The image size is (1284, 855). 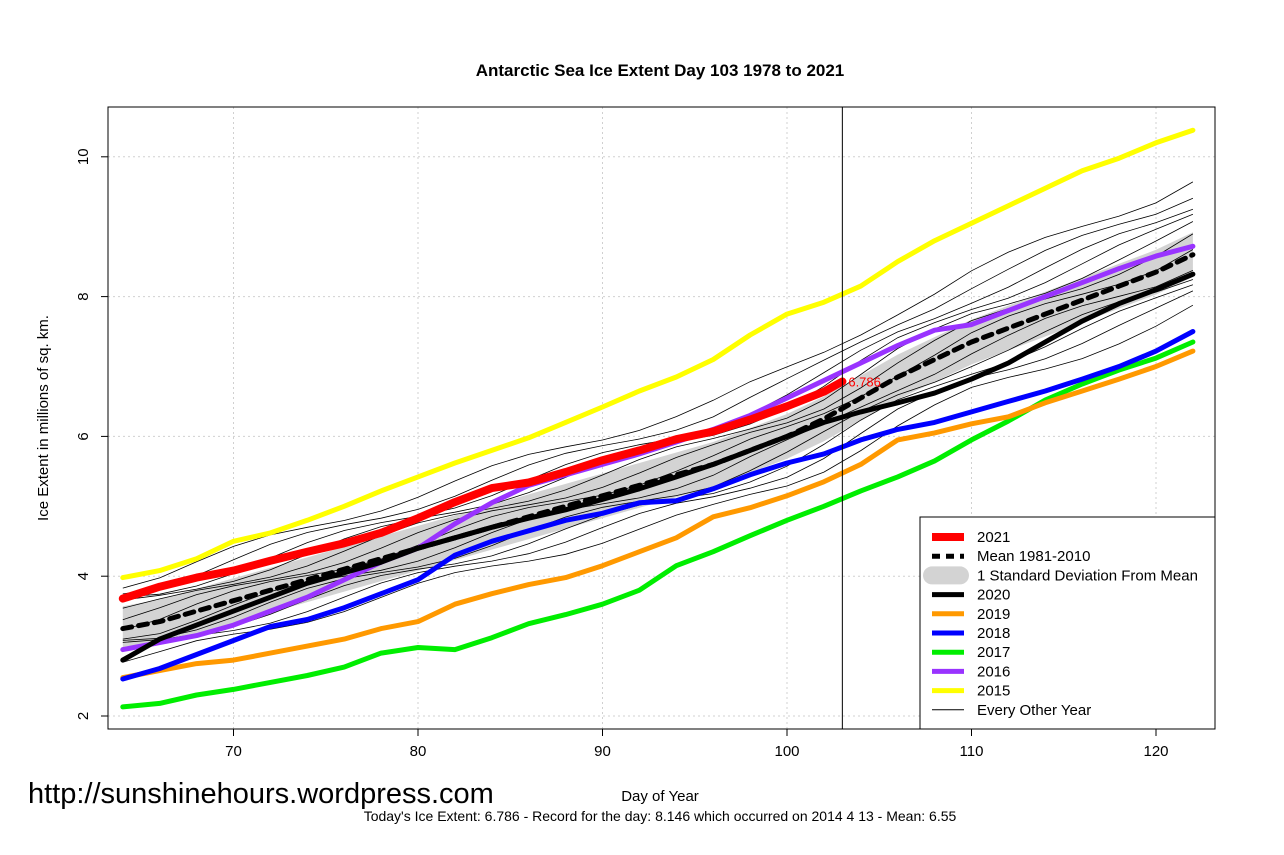 I want to click on legend-label: Mean 1981-2010, so click(x=1033, y=556).